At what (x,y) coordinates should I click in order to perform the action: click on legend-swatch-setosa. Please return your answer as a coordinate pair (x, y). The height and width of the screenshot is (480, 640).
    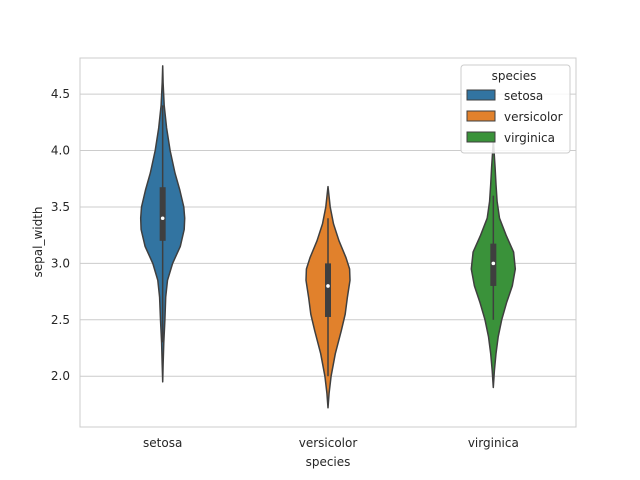
    Looking at the image, I should click on (481, 95).